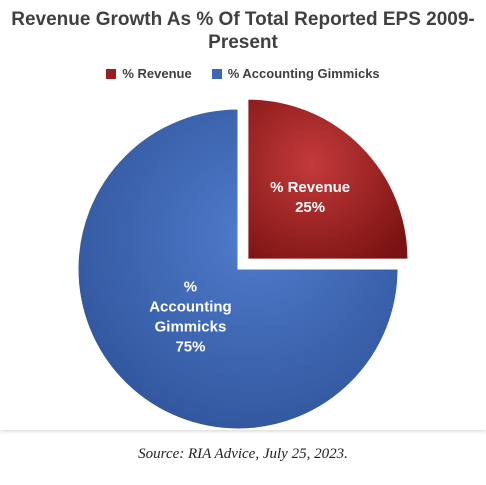 The height and width of the screenshot is (485, 486). Describe the element at coordinates (303, 73) in the screenshot. I see `legend-label-gimmicks: % Accounting Gimmicks` at that location.